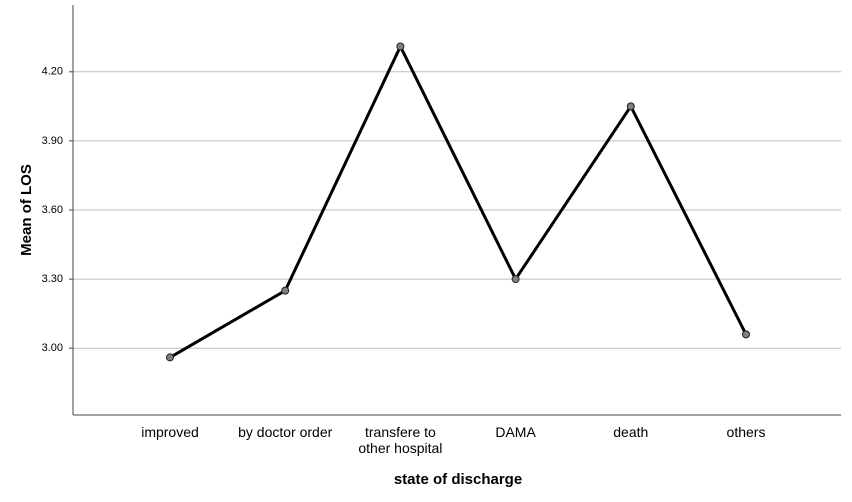 This screenshot has height=502, width=852. I want to click on x-tick-label: by doctor order, so click(285, 432).